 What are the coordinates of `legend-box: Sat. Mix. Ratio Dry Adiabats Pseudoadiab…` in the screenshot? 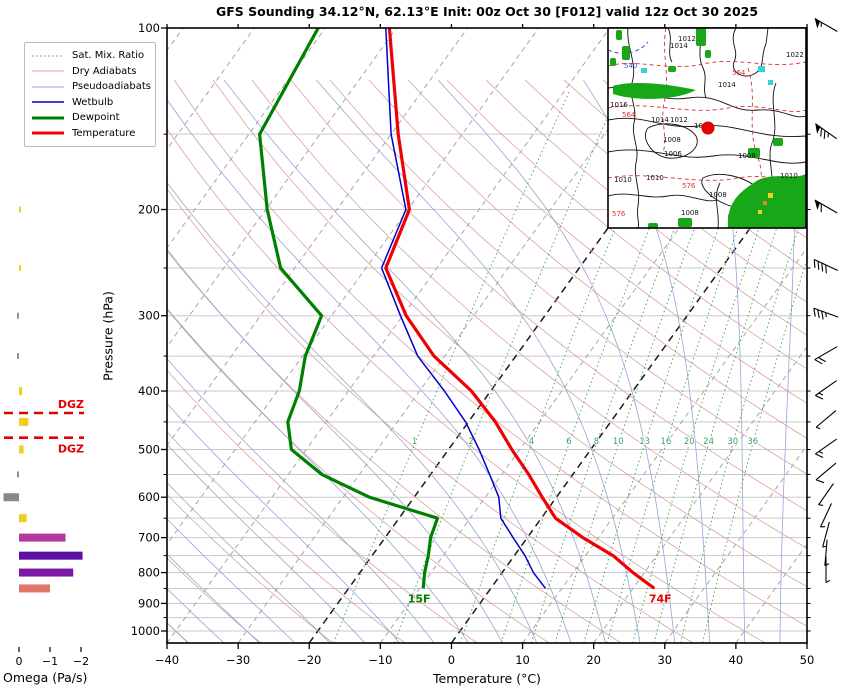 It's located at (90, 94).